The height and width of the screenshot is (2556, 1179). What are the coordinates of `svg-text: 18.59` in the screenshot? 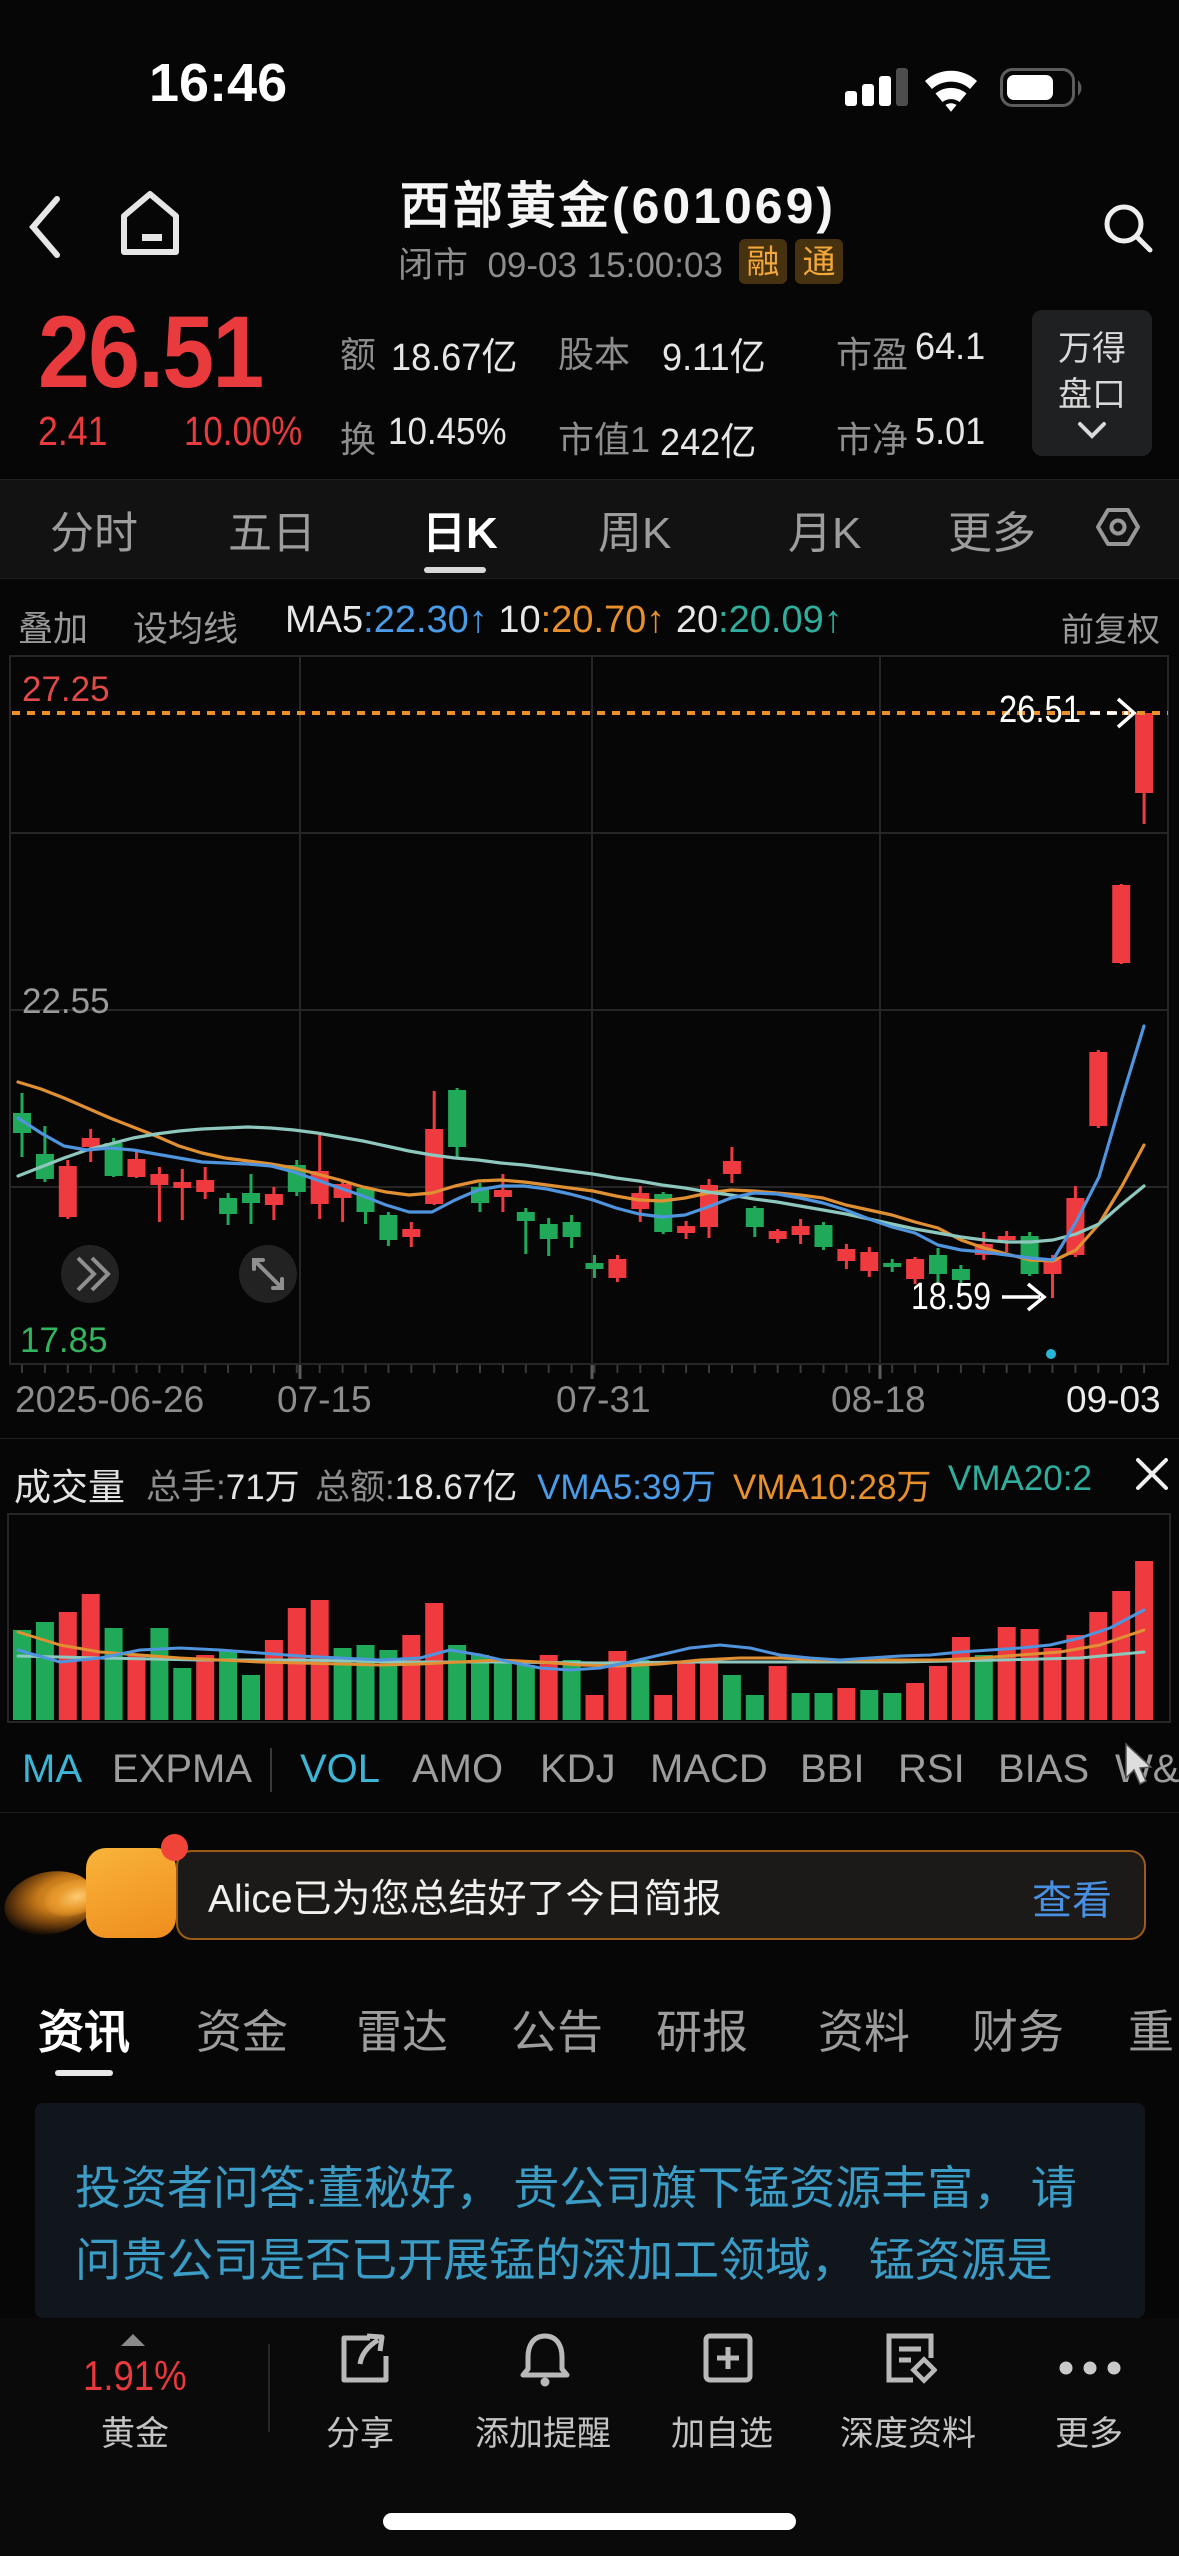 It's located at (951, 1297).